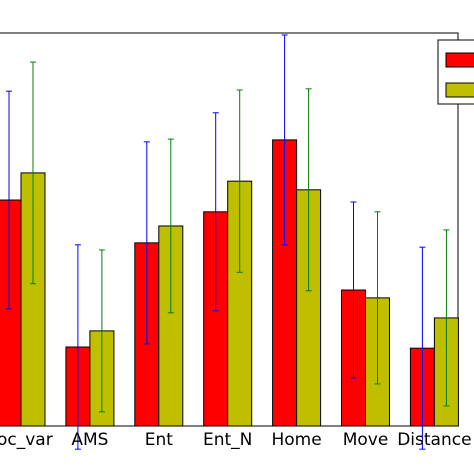 The height and width of the screenshot is (474, 474). What do you see at coordinates (26, 440) in the screenshot?
I see `x-tick-label: oc_var` at bounding box center [26, 440].